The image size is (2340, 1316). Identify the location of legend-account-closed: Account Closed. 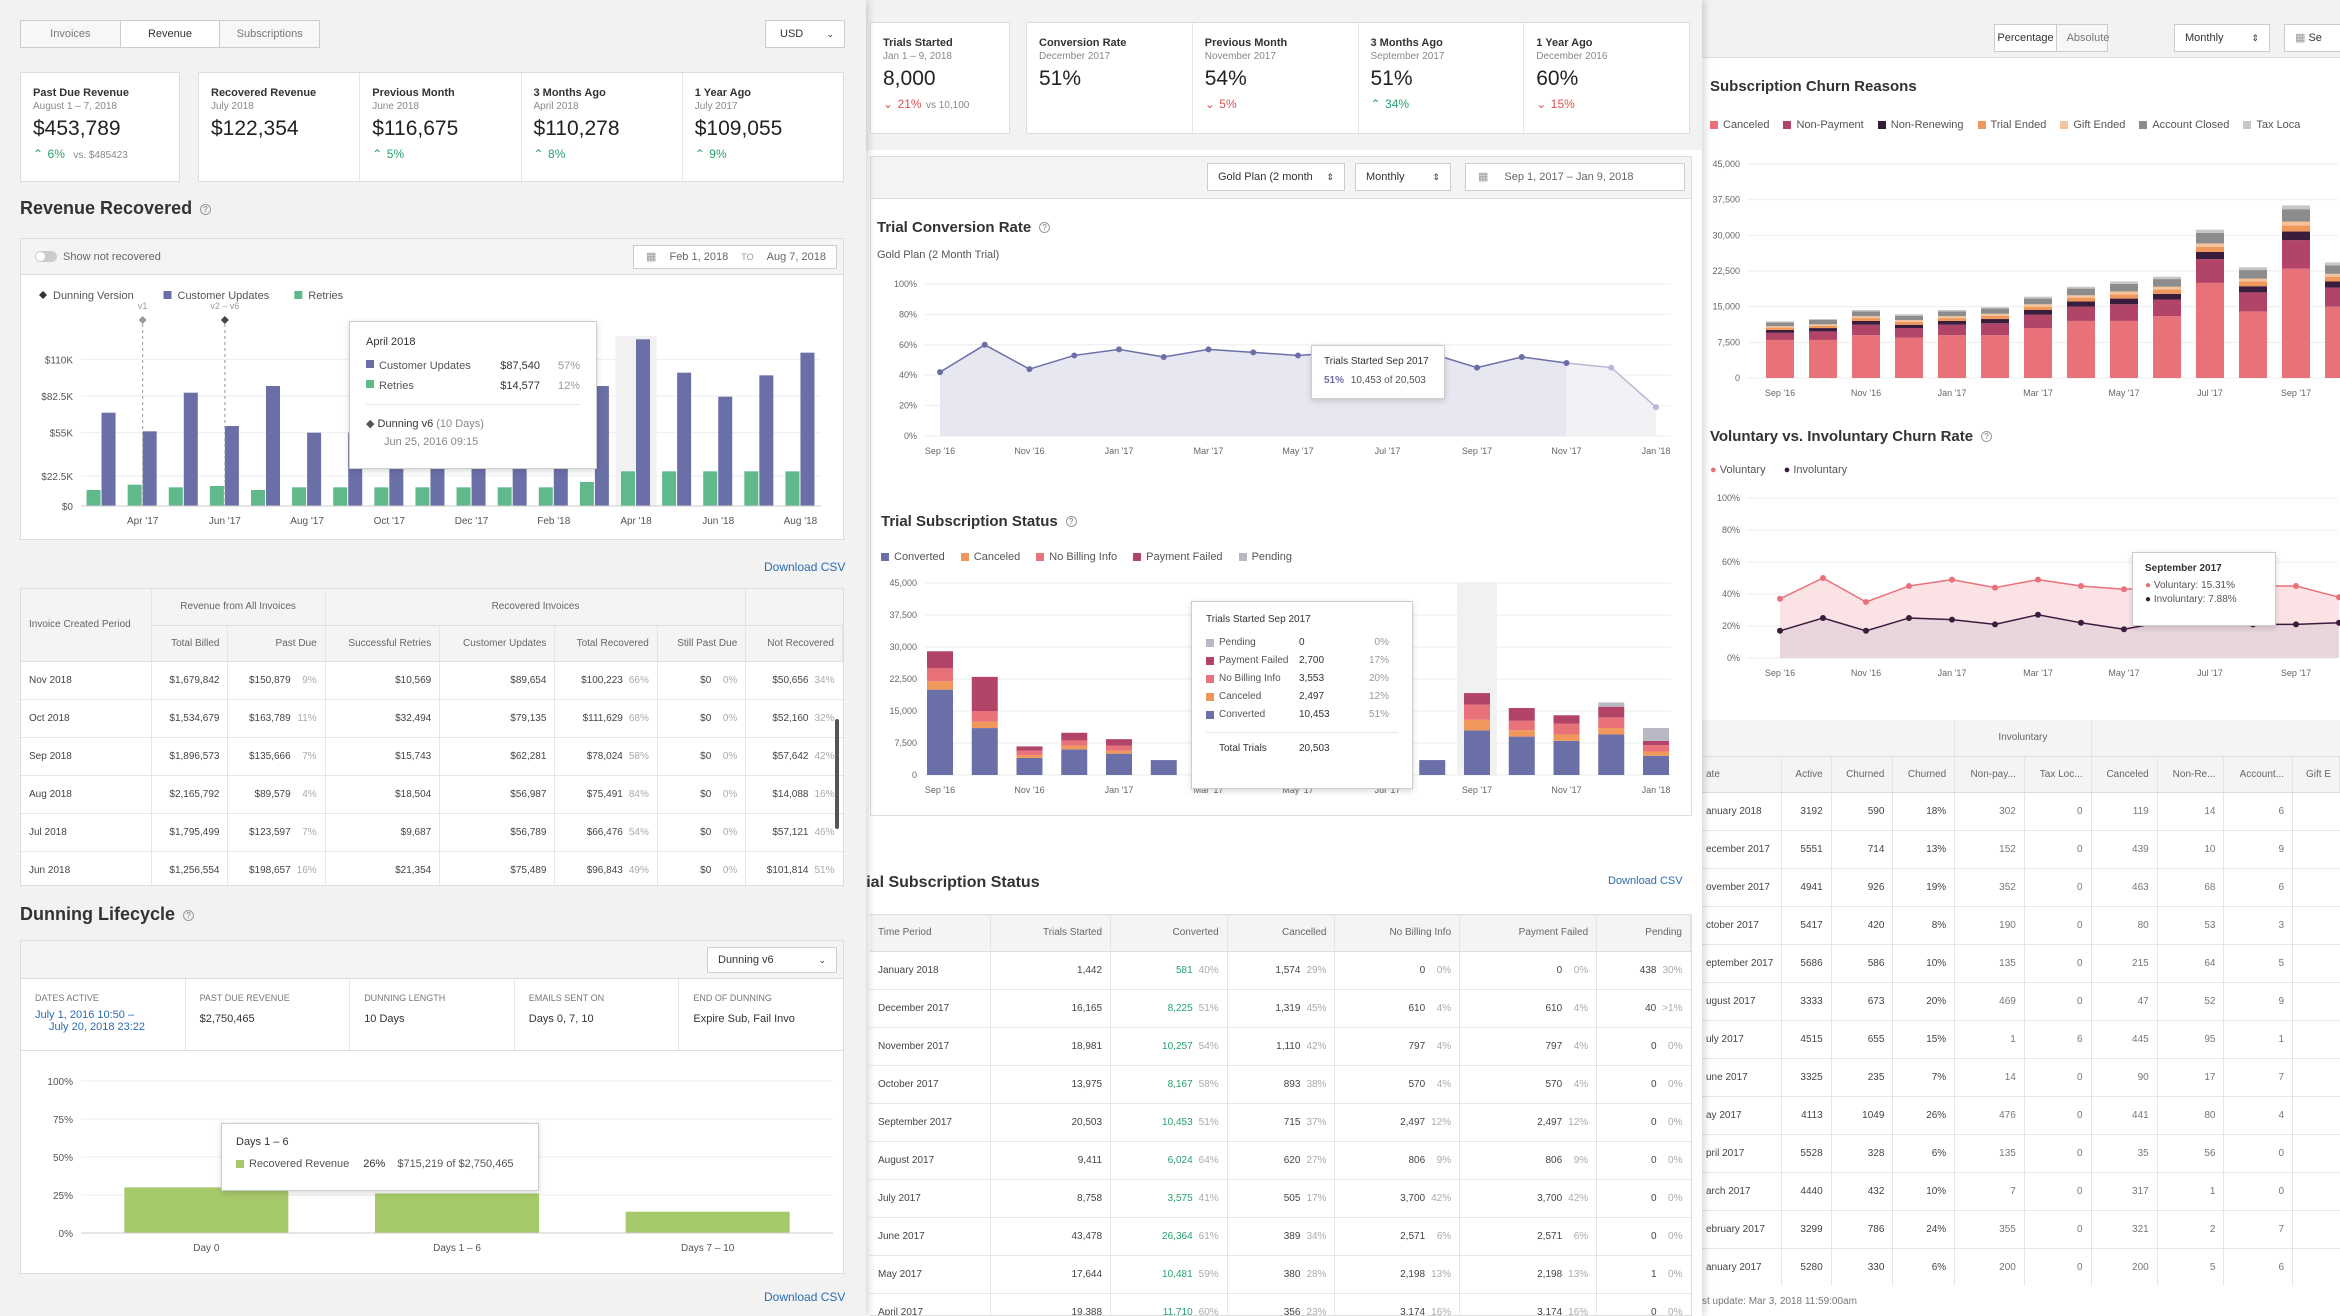
(2184, 125).